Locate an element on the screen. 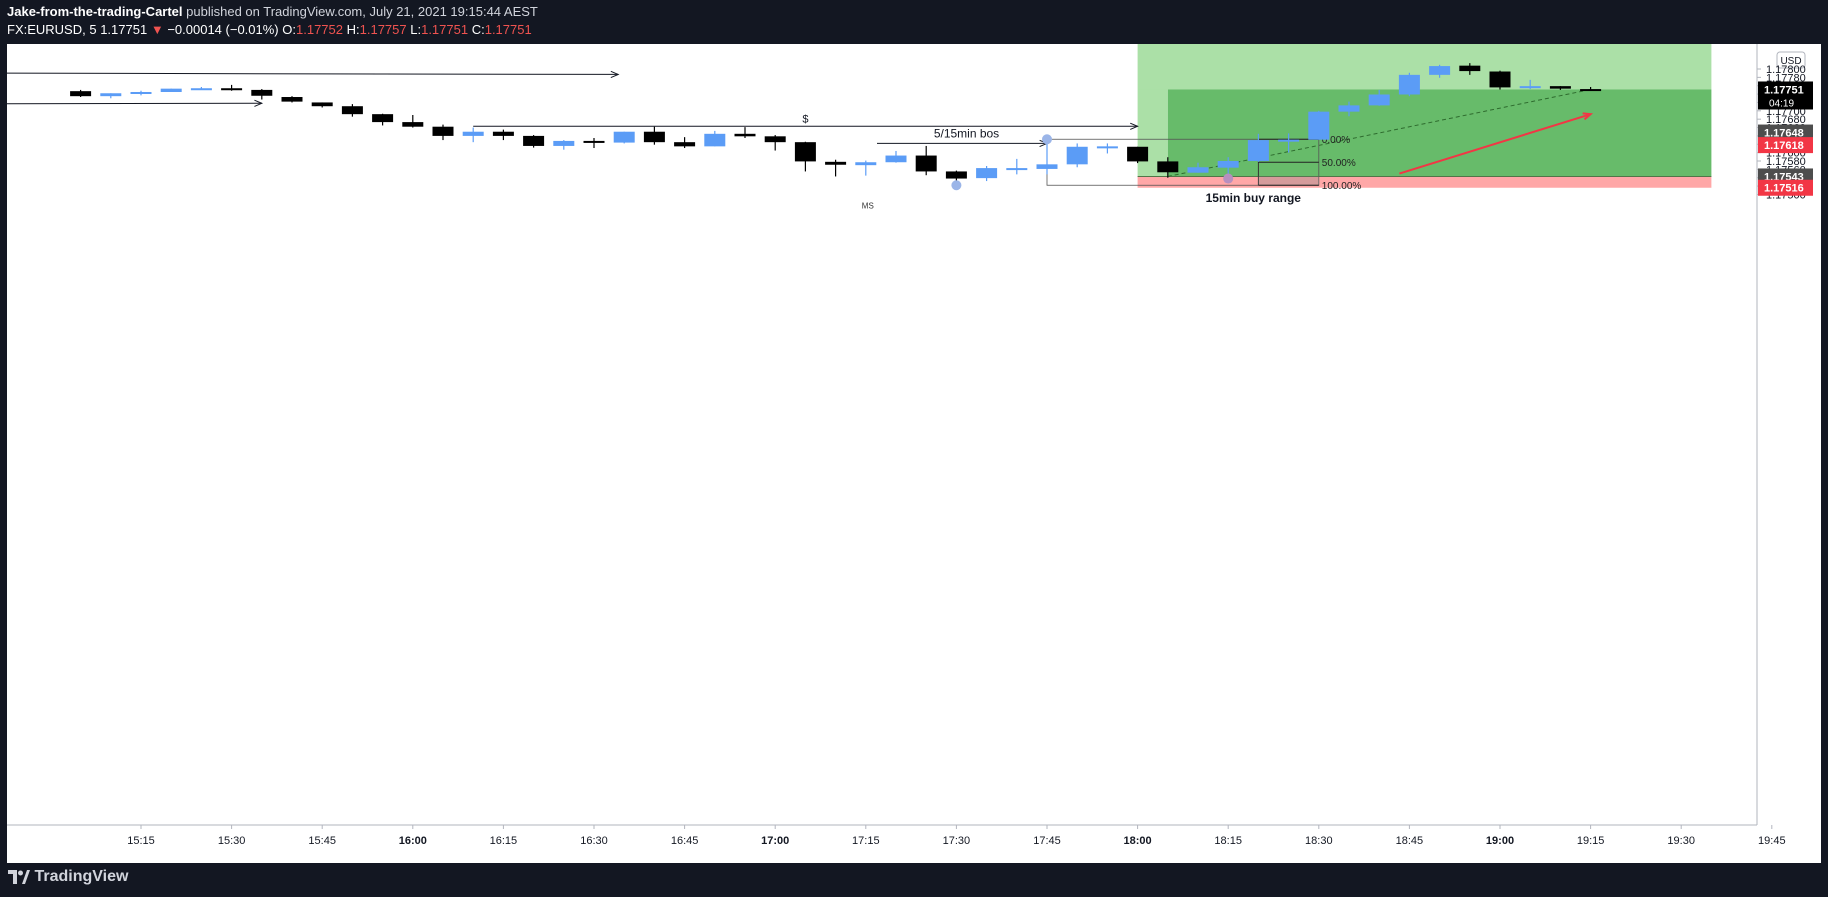 This screenshot has width=1828, height=897. fib-shade is located at coordinates (1288, 181).